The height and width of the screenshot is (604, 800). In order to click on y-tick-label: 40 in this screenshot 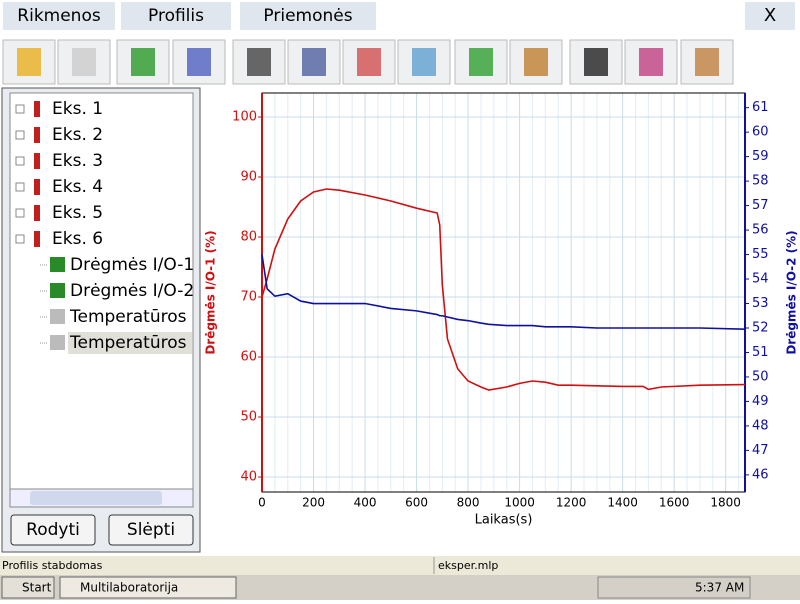, I will do `click(248, 477)`.